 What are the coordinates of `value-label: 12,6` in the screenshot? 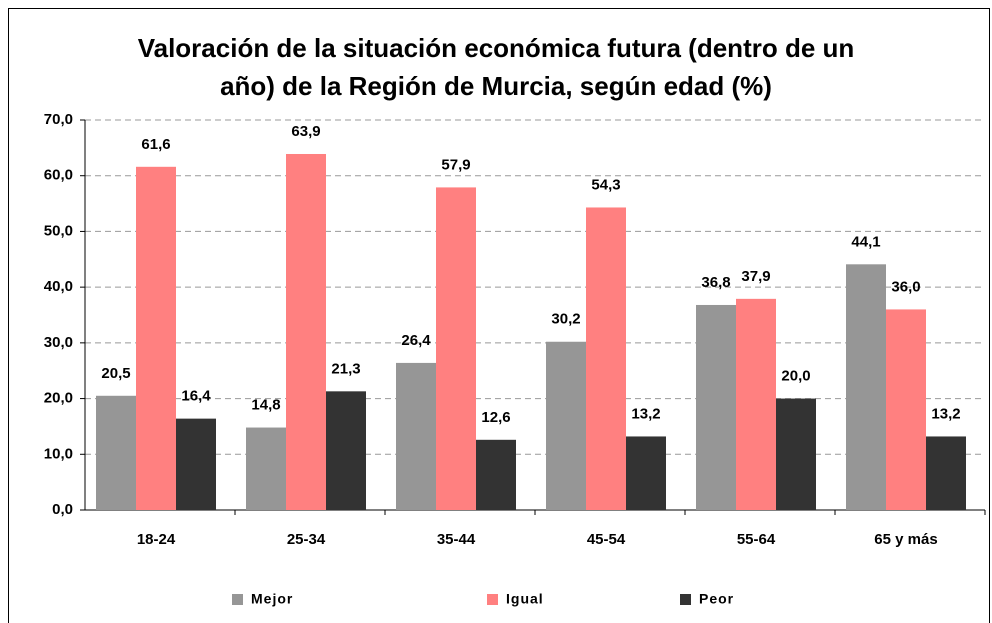 It's located at (495, 417).